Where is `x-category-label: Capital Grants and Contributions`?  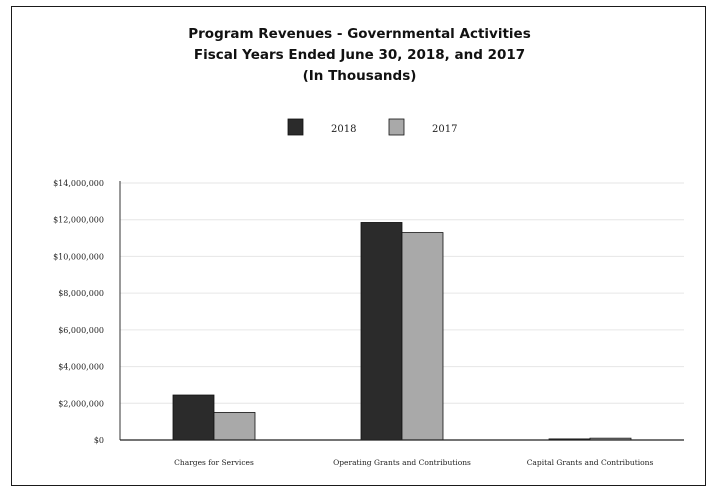 x-category-label: Capital Grants and Contributions is located at coordinates (590, 462).